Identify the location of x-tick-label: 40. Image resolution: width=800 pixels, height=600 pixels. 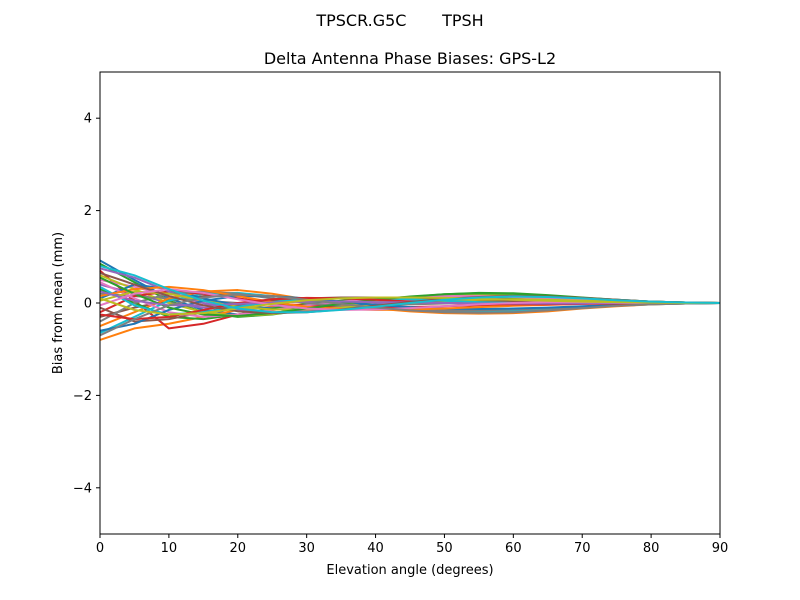
(375, 548).